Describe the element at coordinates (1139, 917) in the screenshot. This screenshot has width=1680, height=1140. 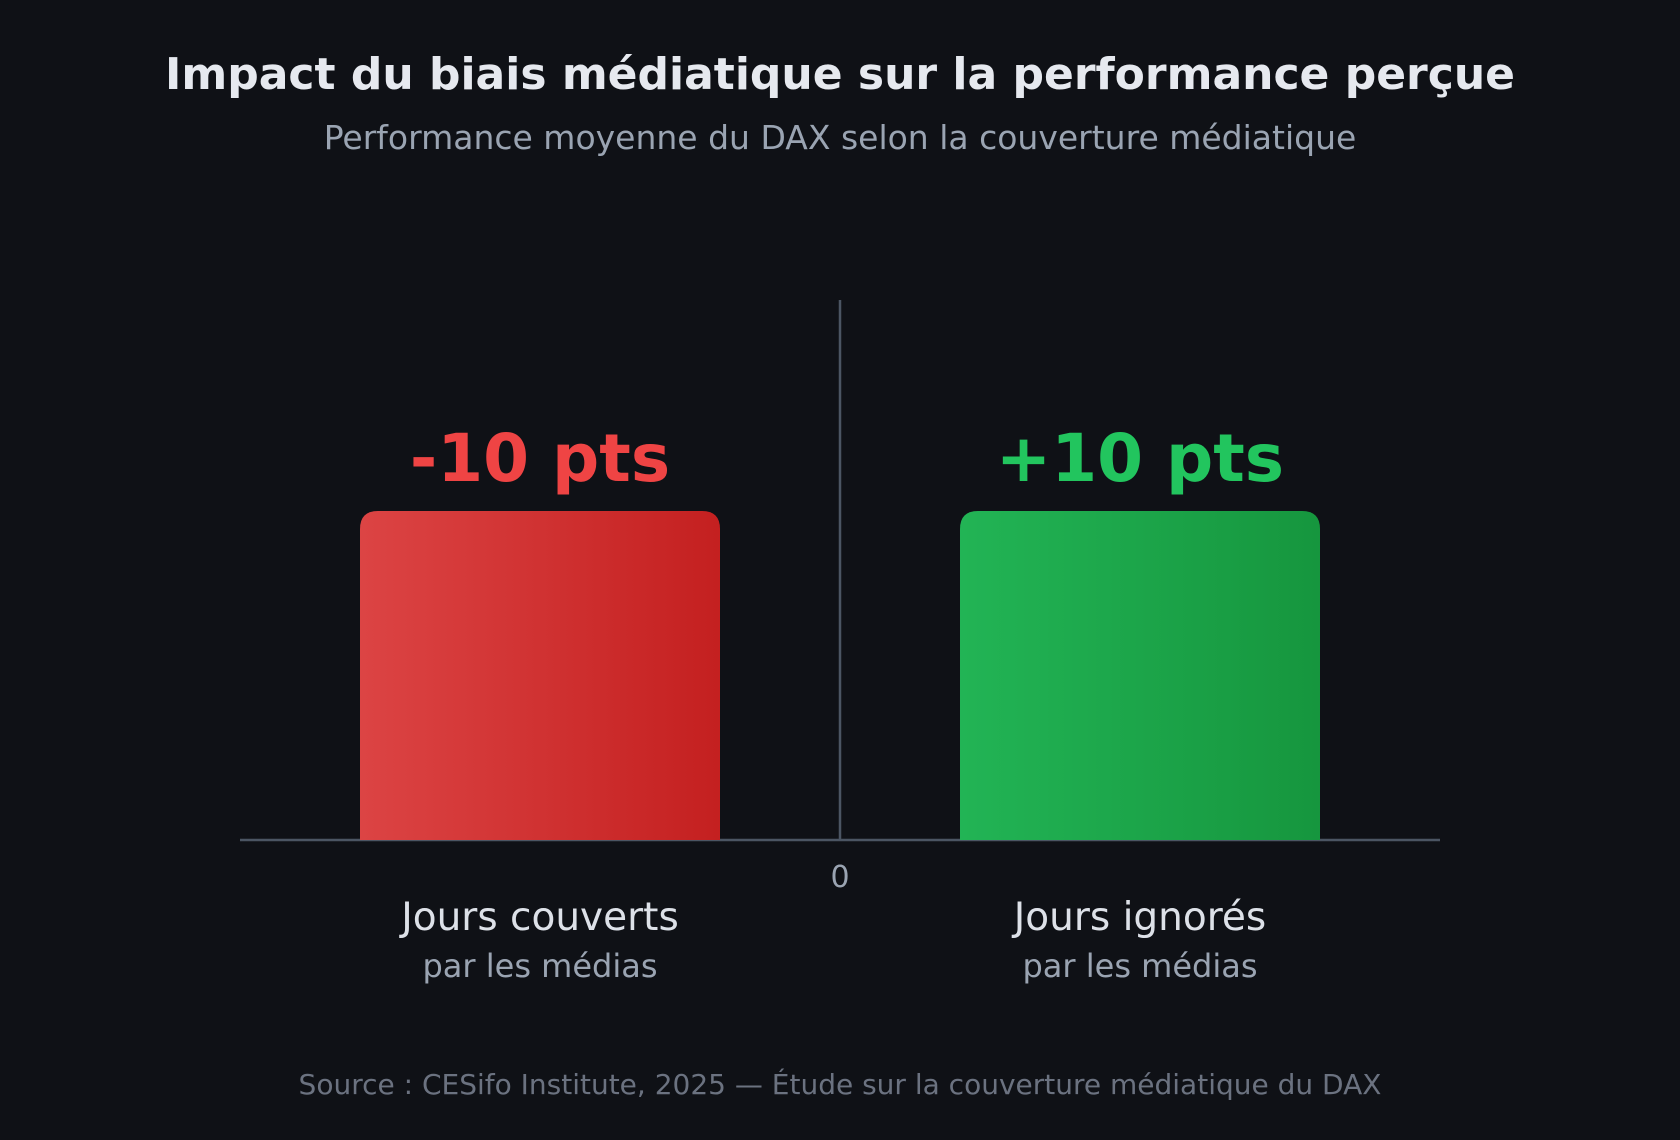
I see `category-label-positive: Jours ignorés` at that location.